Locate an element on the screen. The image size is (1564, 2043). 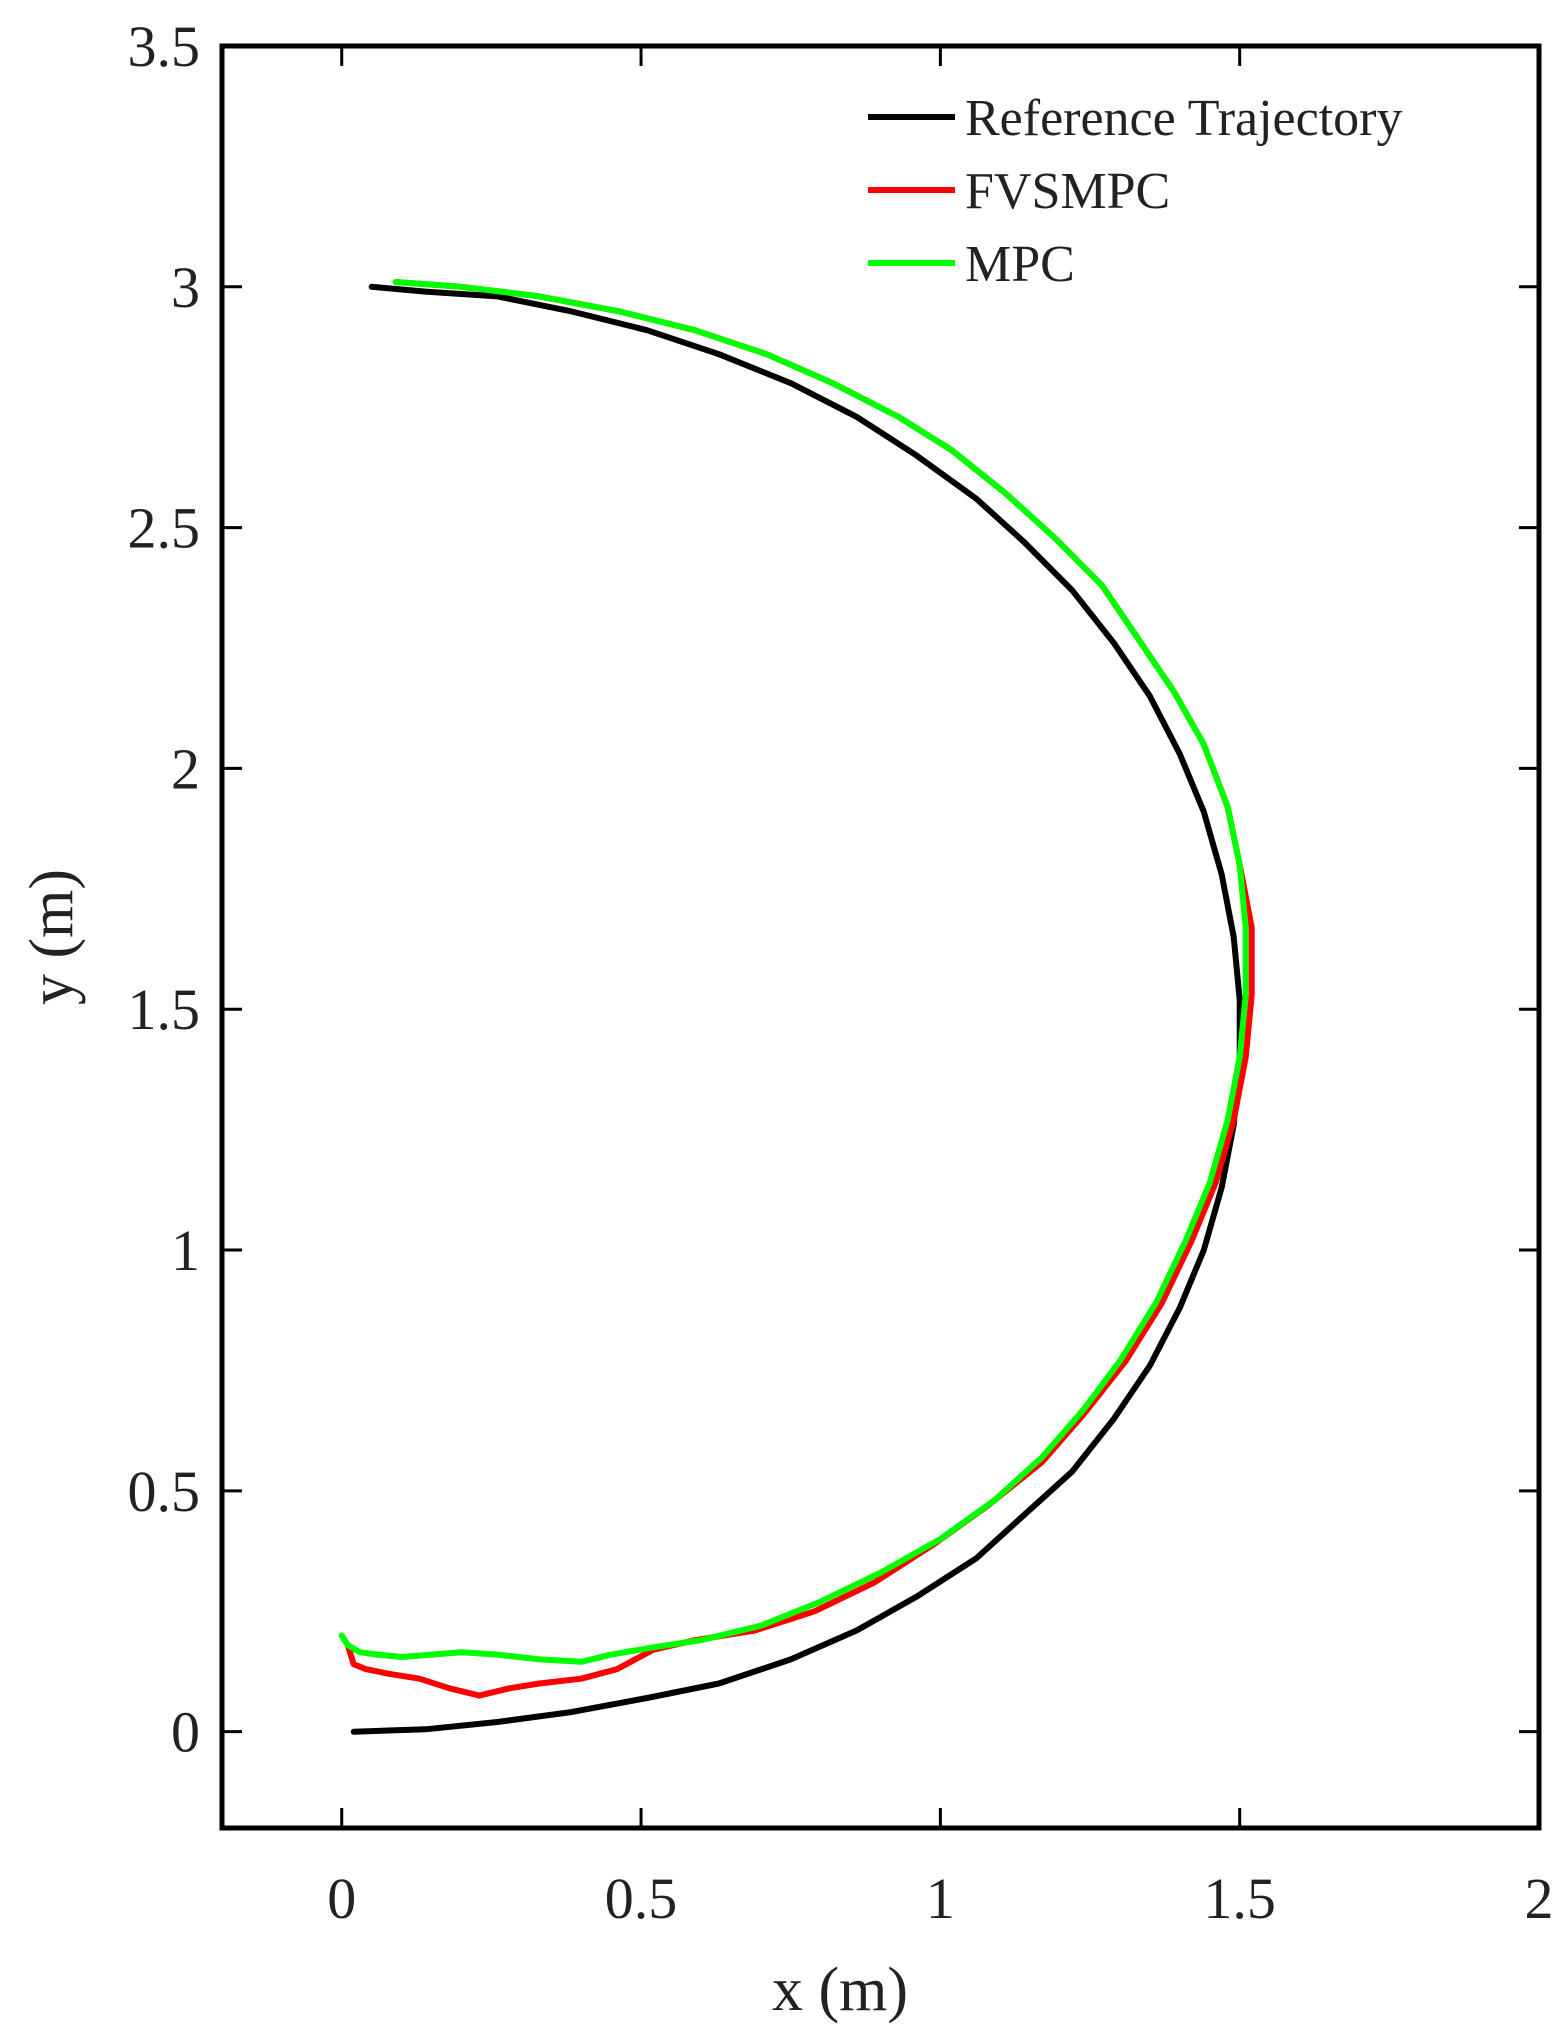
legend-label-mpc: MPC is located at coordinates (1020, 264).